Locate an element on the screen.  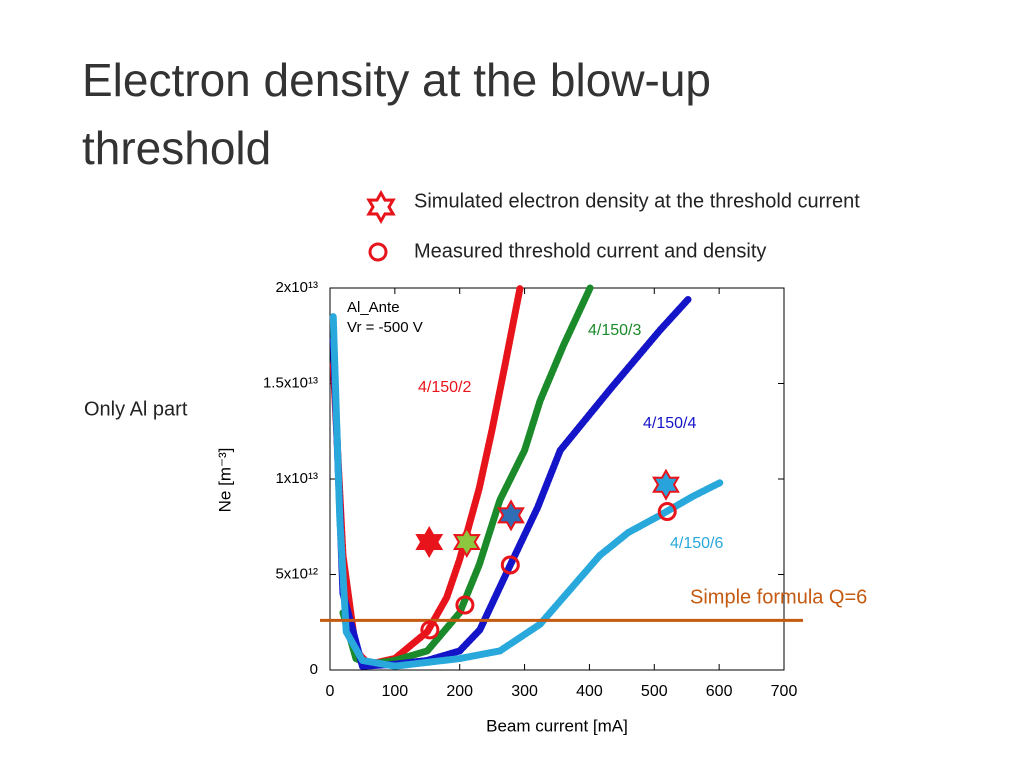
series-label: 4/150/6 is located at coordinates (696, 543).